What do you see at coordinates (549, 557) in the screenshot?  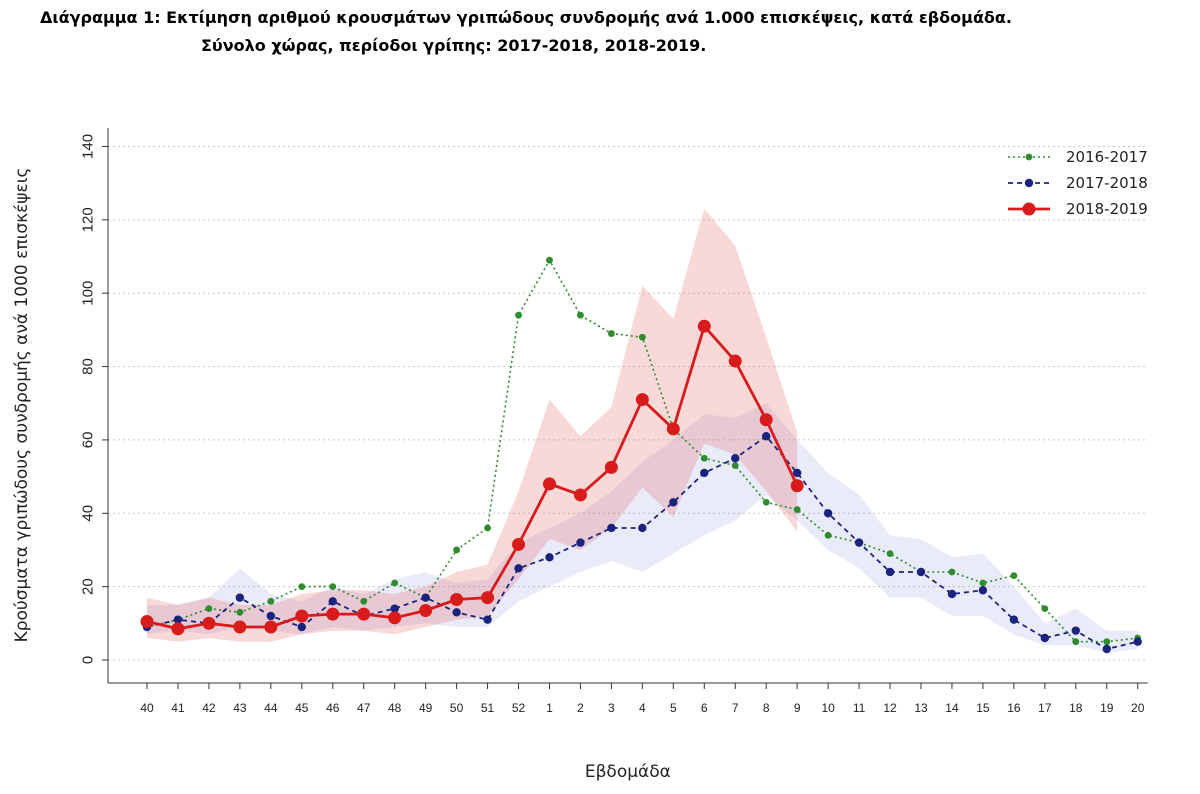 I see `point-2017-2018-w1` at bounding box center [549, 557].